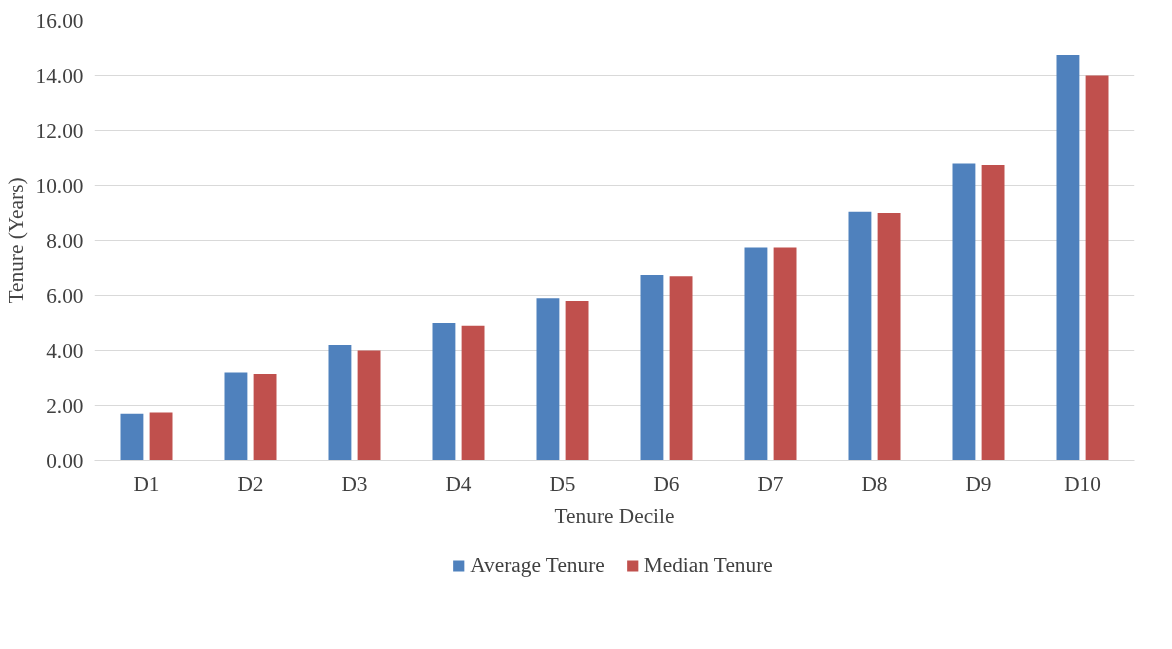  Describe the element at coordinates (770, 483) in the screenshot. I see `x-tick-label: D7` at that location.